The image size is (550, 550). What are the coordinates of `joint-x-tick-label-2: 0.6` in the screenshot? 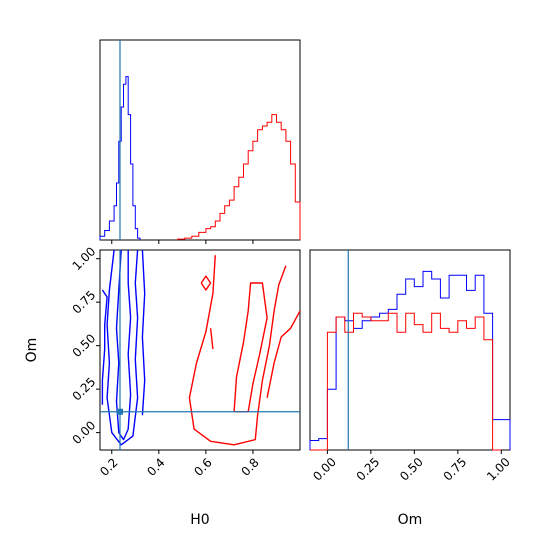 It's located at (202, 466).